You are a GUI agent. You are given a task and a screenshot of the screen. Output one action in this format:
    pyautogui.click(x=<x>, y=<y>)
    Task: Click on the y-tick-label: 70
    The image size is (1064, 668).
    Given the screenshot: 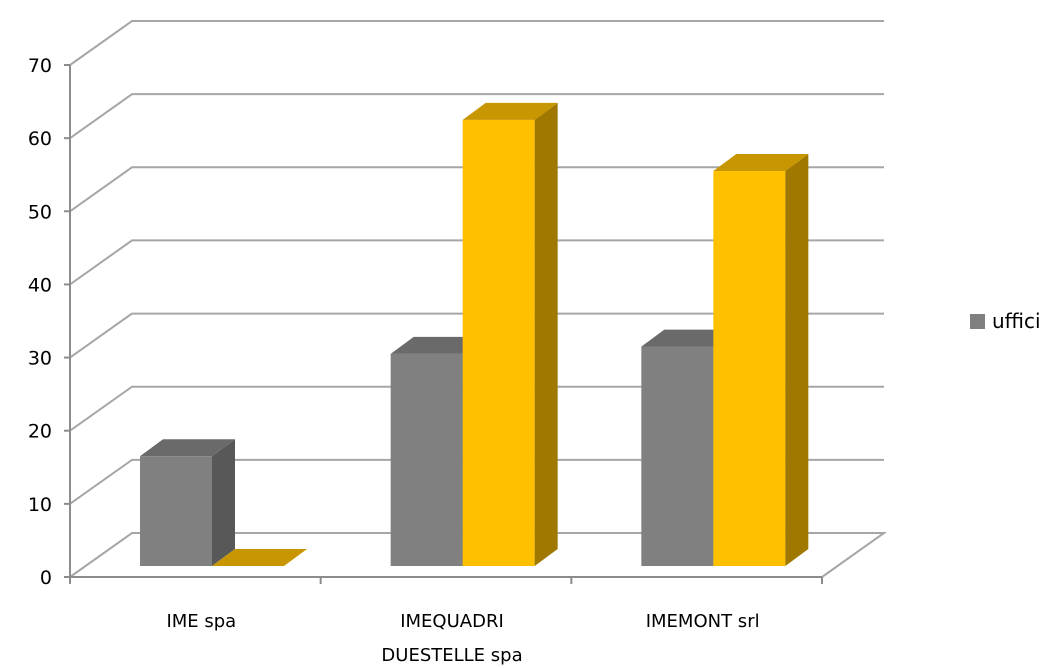 What is the action you would take?
    pyautogui.click(x=40, y=66)
    